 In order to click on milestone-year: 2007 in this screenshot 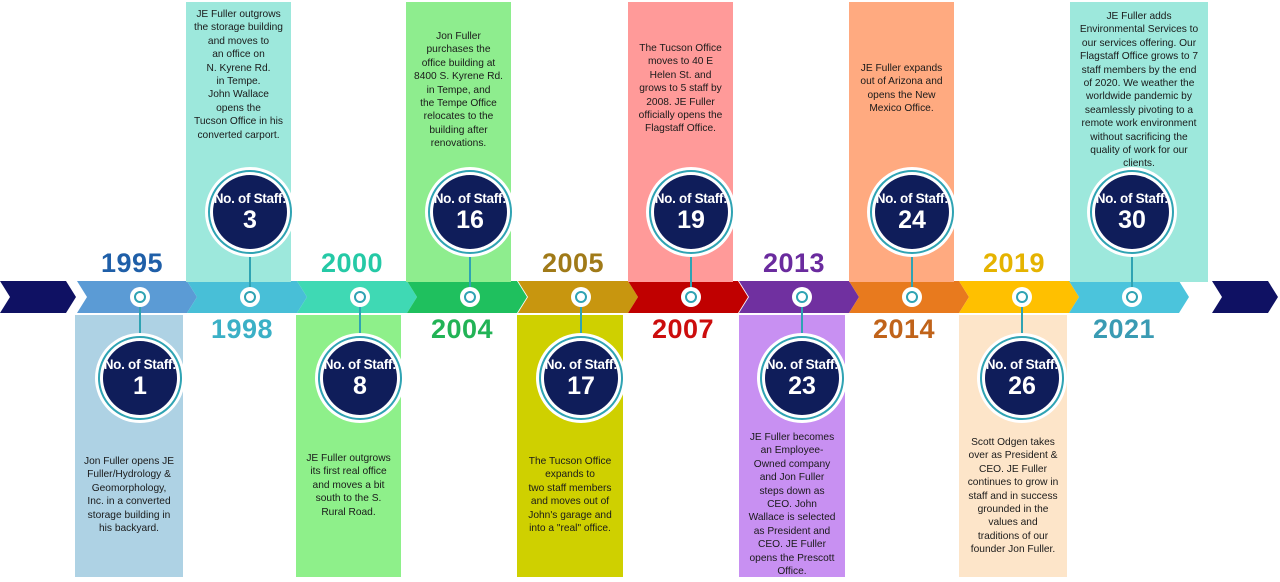, I will do `click(683, 329)`.